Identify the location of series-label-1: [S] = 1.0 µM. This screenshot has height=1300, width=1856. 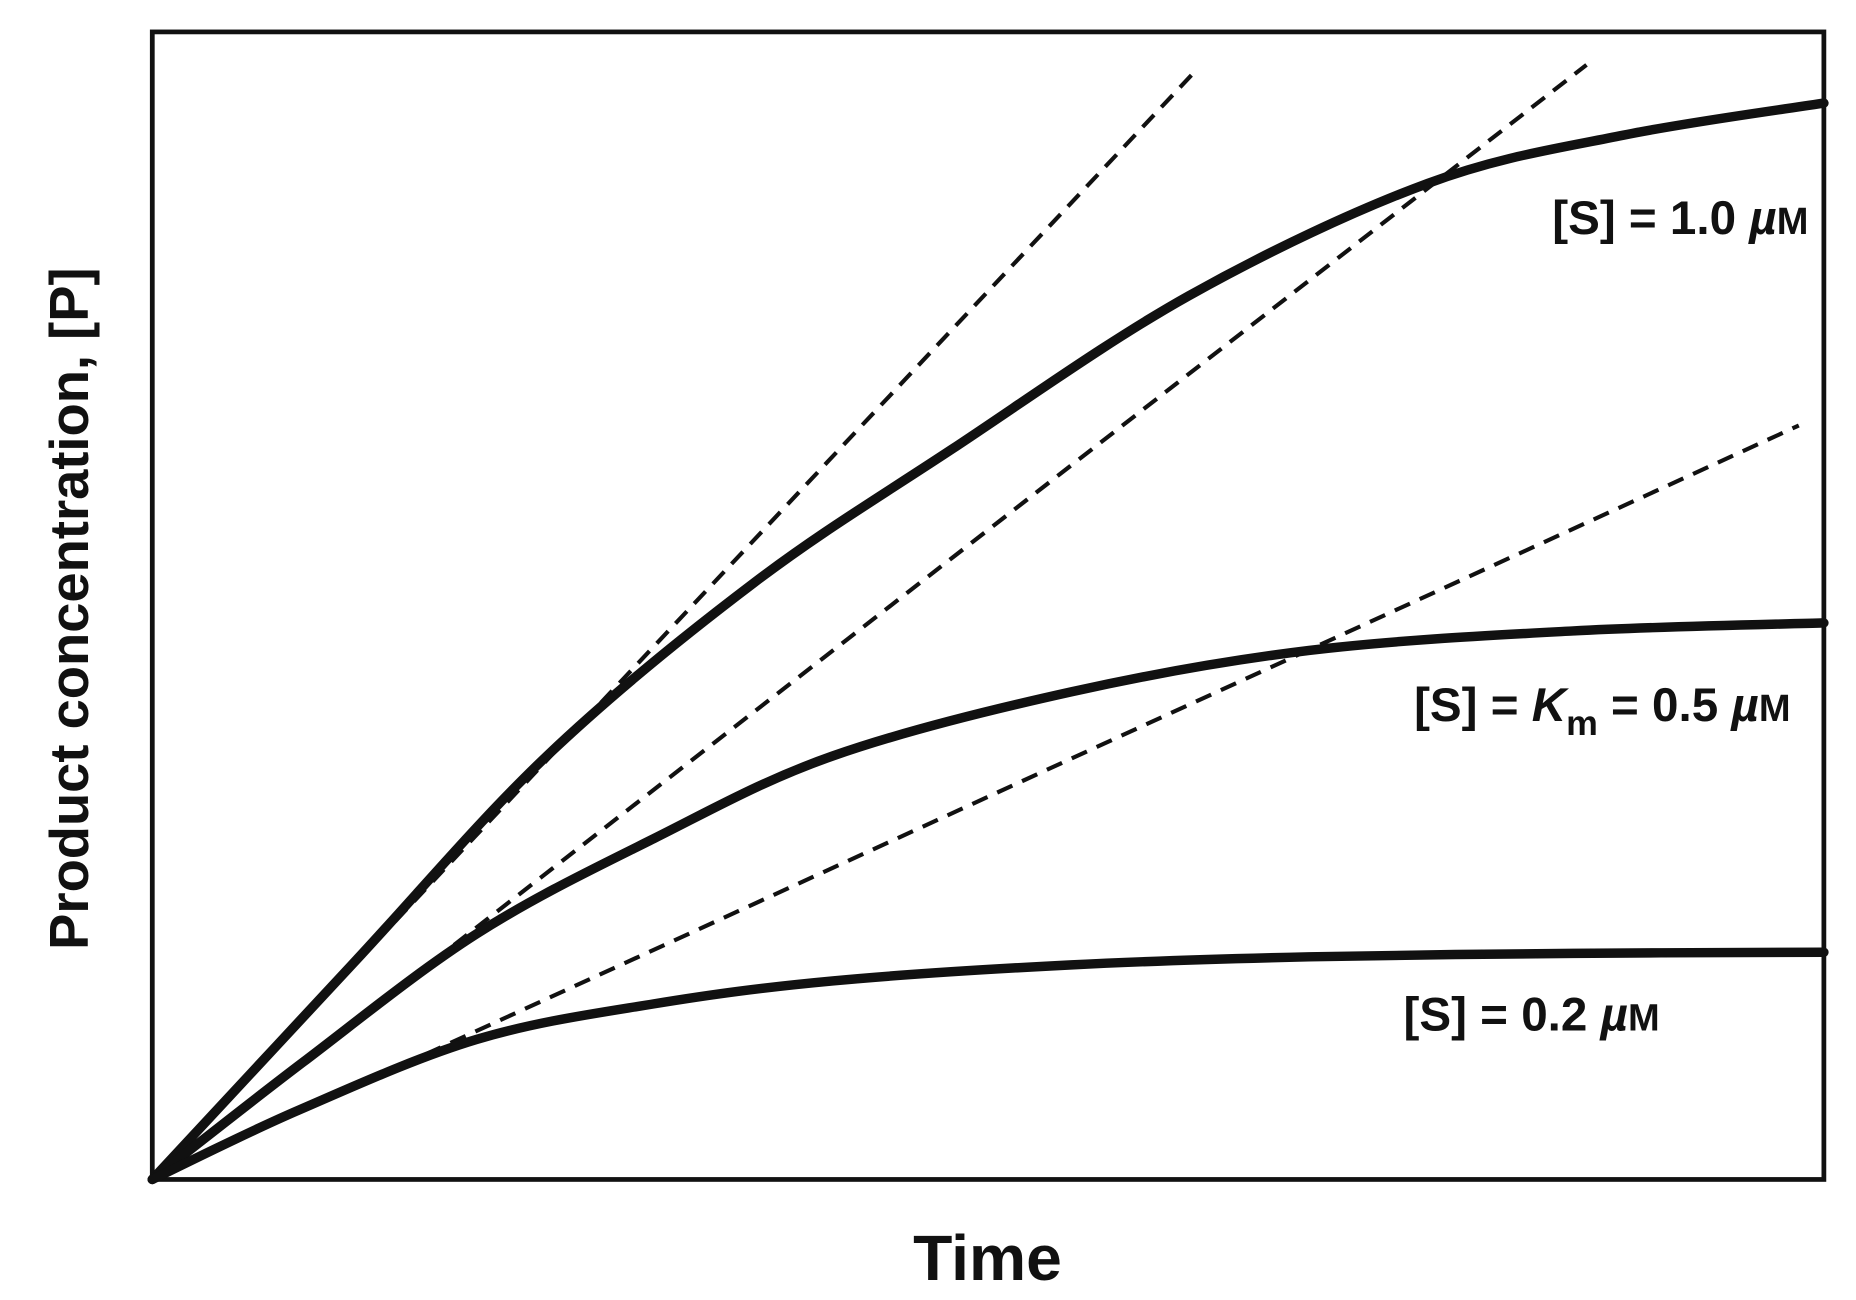
(1680, 218).